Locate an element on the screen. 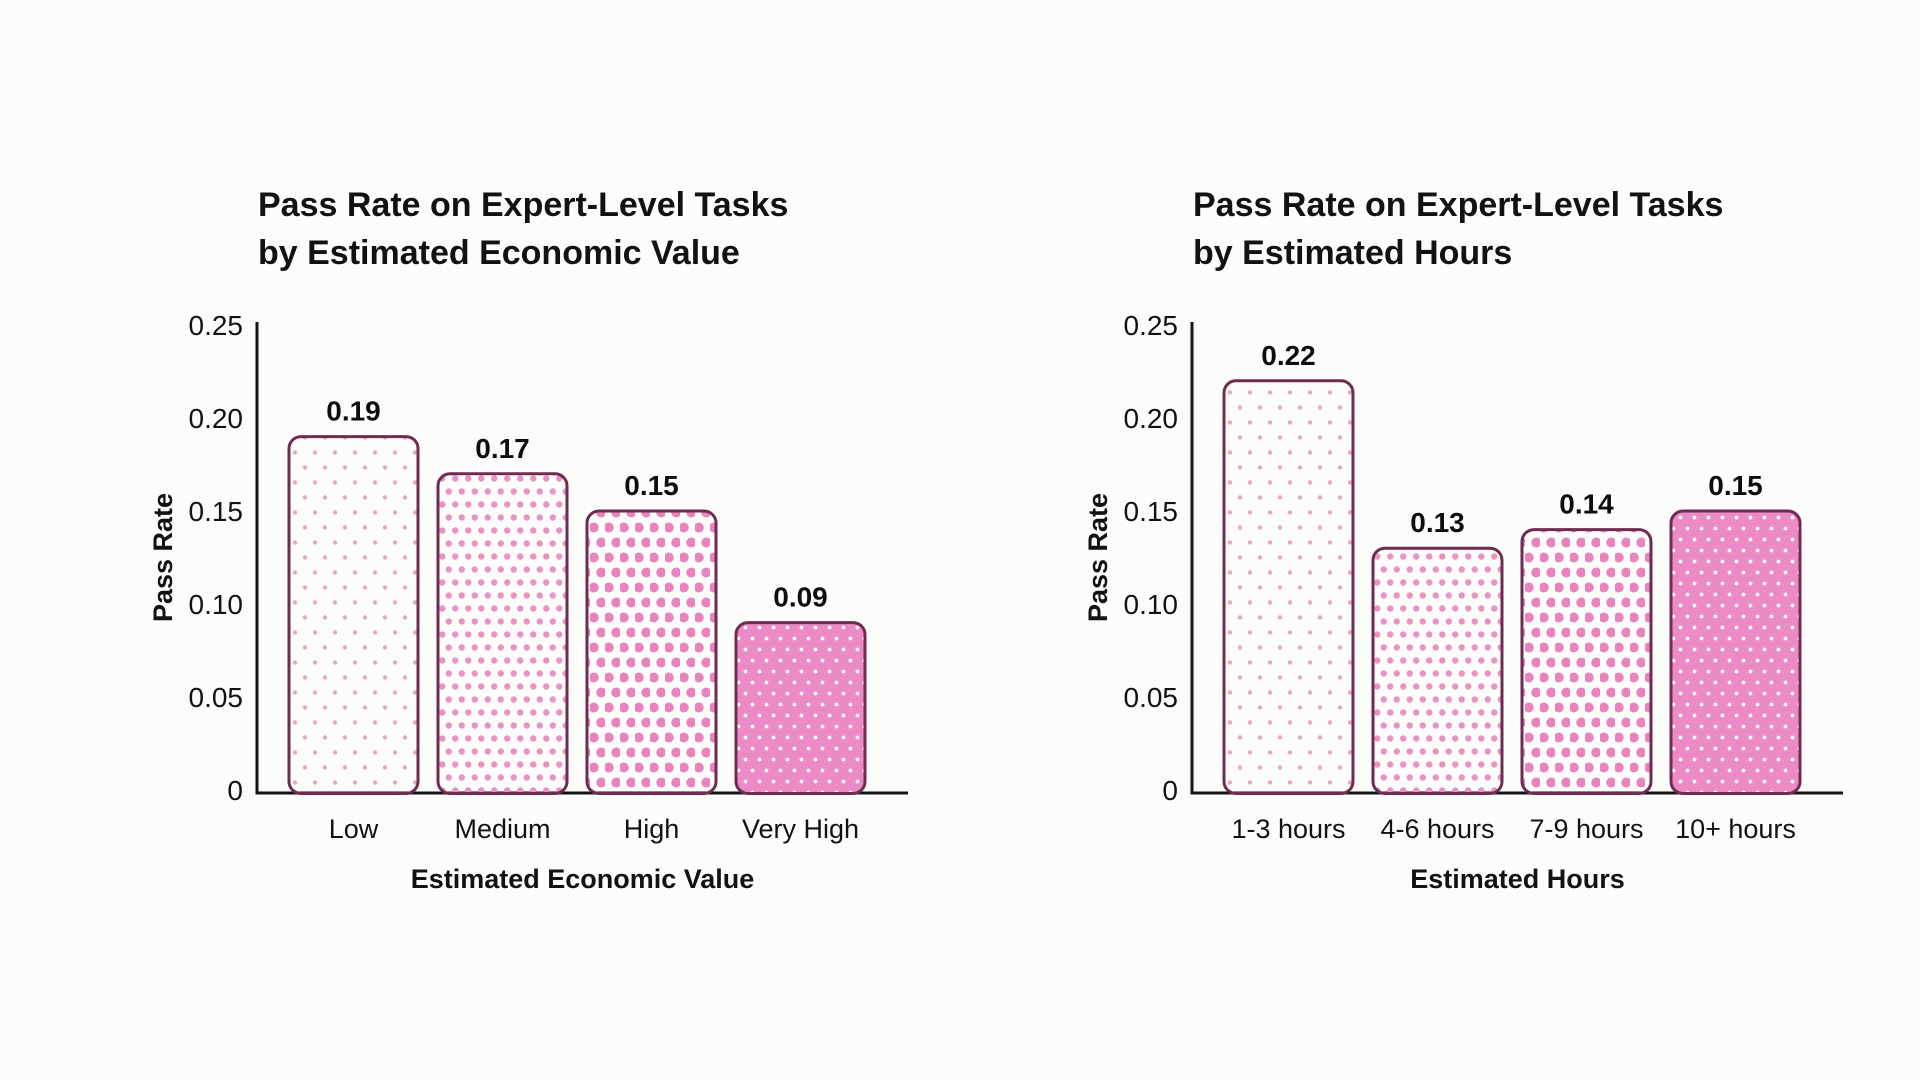 This screenshot has height=1080, width=1920. x-axis-title: Estimated Hours is located at coordinates (1517, 879).